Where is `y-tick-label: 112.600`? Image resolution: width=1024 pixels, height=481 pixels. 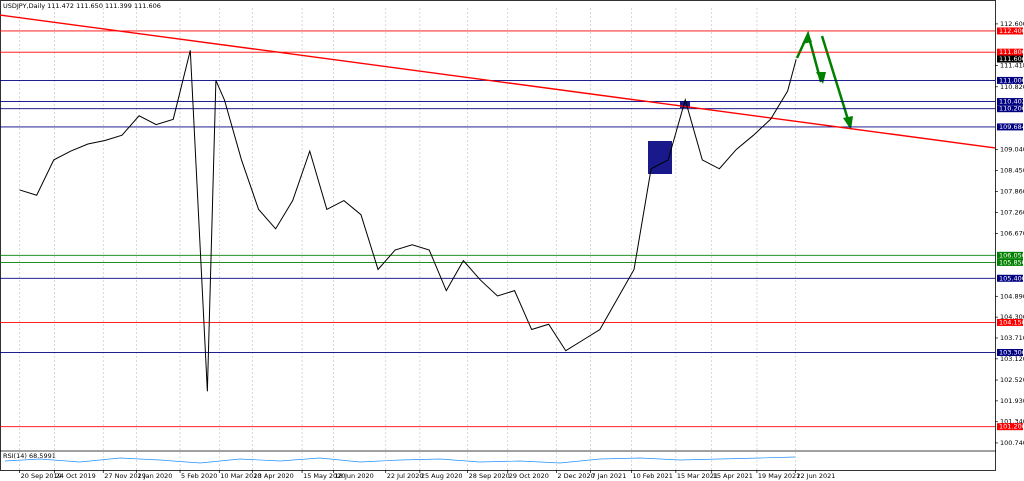 y-tick-label: 112.600 is located at coordinates (1012, 24).